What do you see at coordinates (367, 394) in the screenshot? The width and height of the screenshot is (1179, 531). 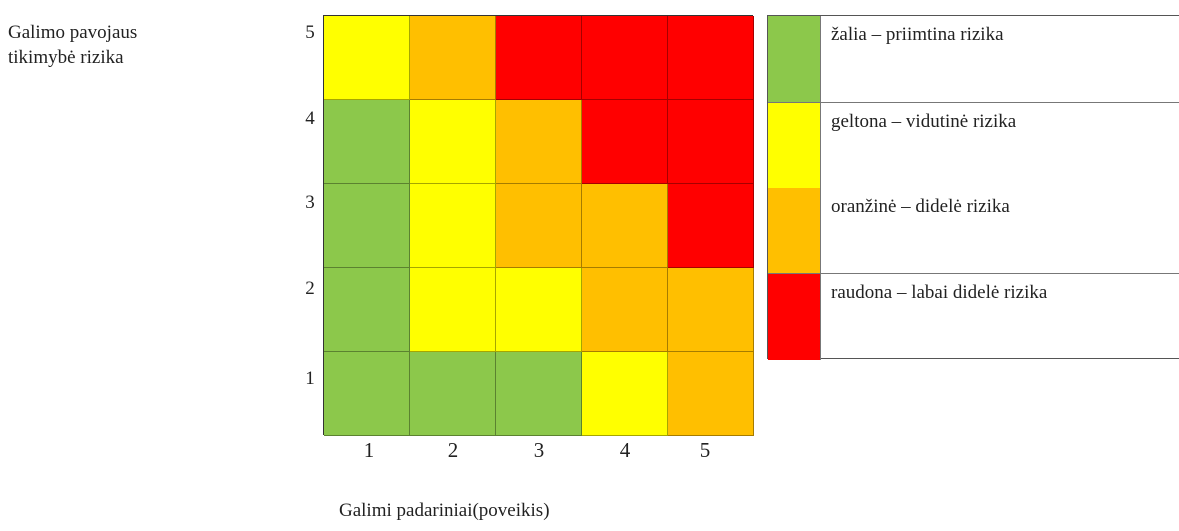 I see `matrix-cell-p1-i1` at bounding box center [367, 394].